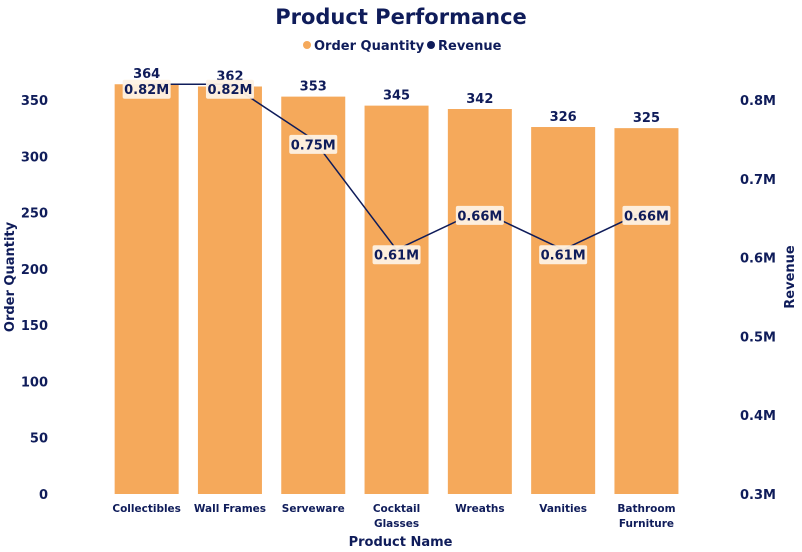 This screenshot has width=802, height=552. I want to click on y2-tick-label: 0.7M, so click(758, 180).